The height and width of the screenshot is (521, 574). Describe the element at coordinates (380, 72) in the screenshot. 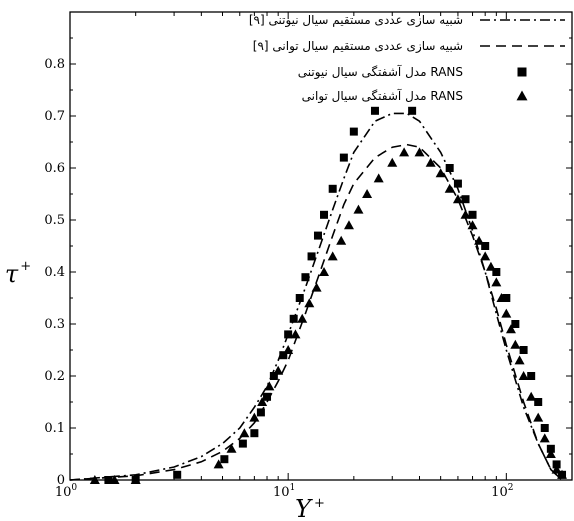

I see `legend-label: مدل آشفتگی سیال نیوتنی RANS` at that location.